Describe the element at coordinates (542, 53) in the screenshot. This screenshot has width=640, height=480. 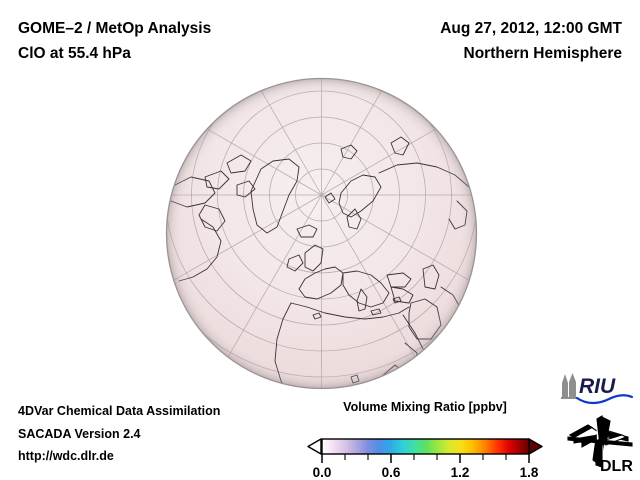
I see `hemisphere-label: Northern Hemisphere` at that location.